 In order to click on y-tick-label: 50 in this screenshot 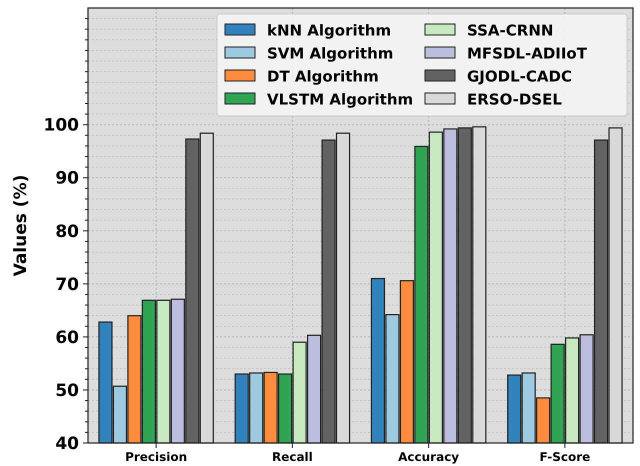, I will do `click(67, 390)`.